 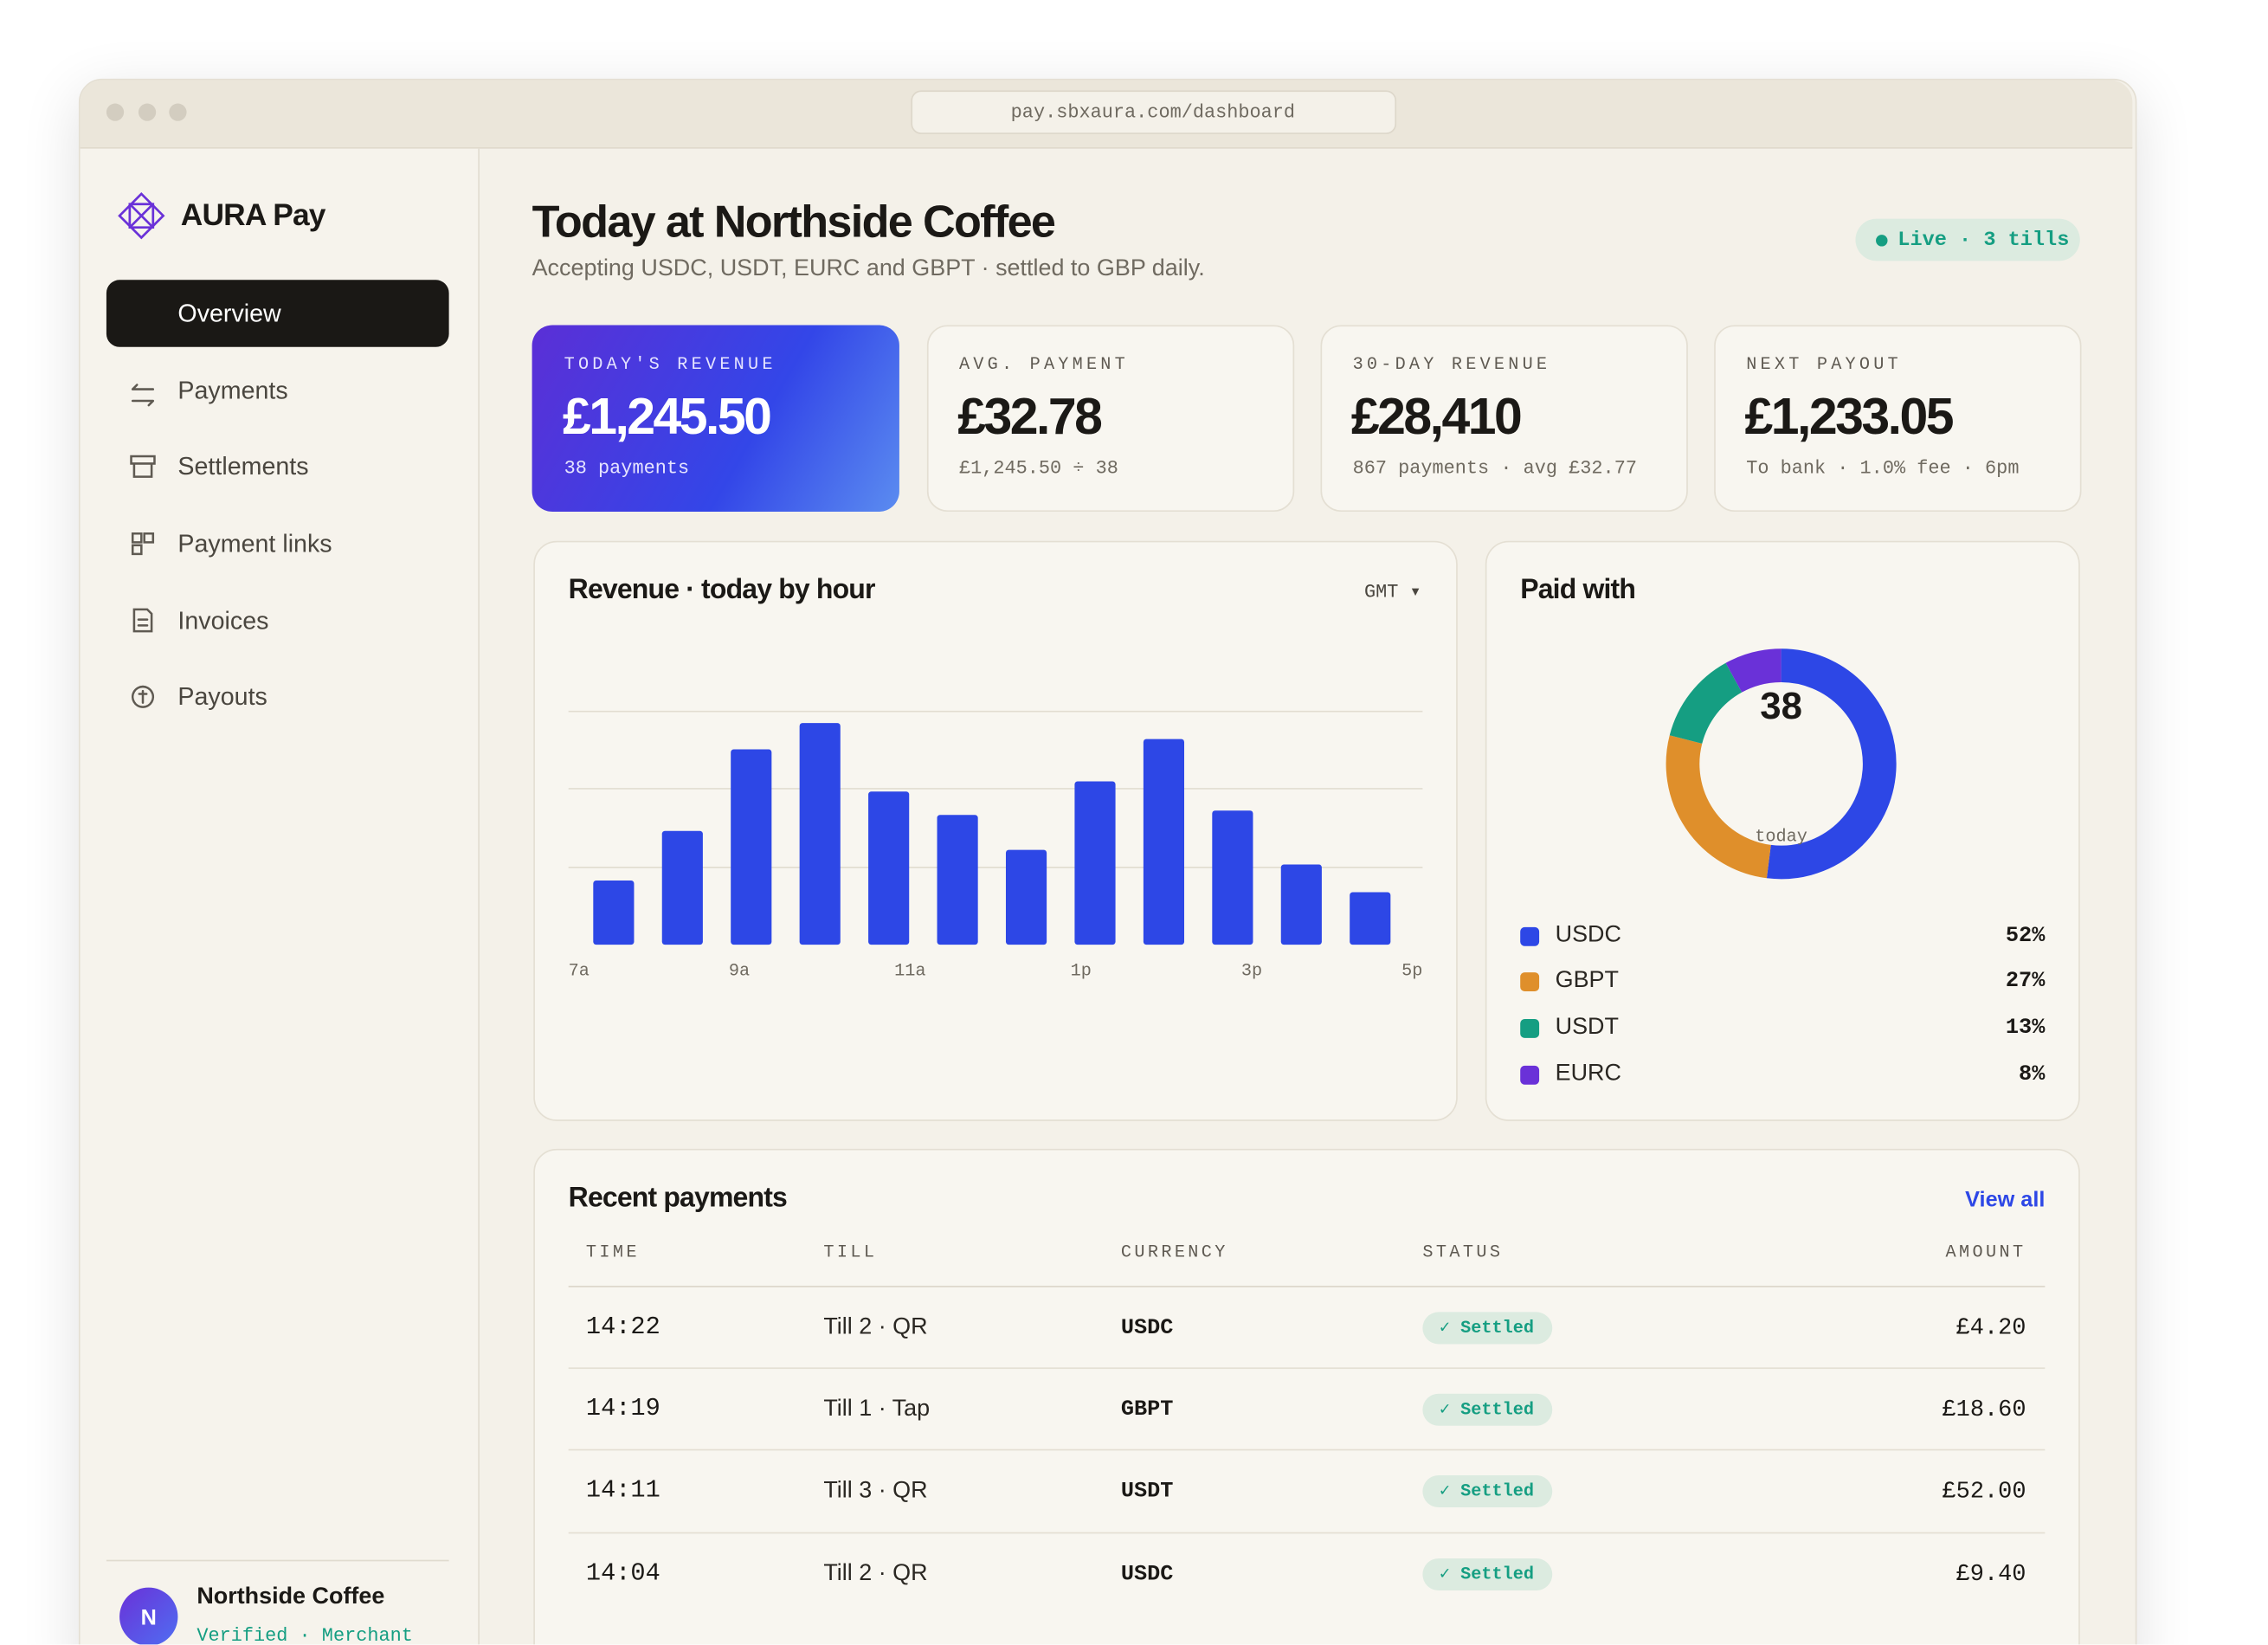 I want to click on column-header: AMOUNT, so click(x=1985, y=1252).